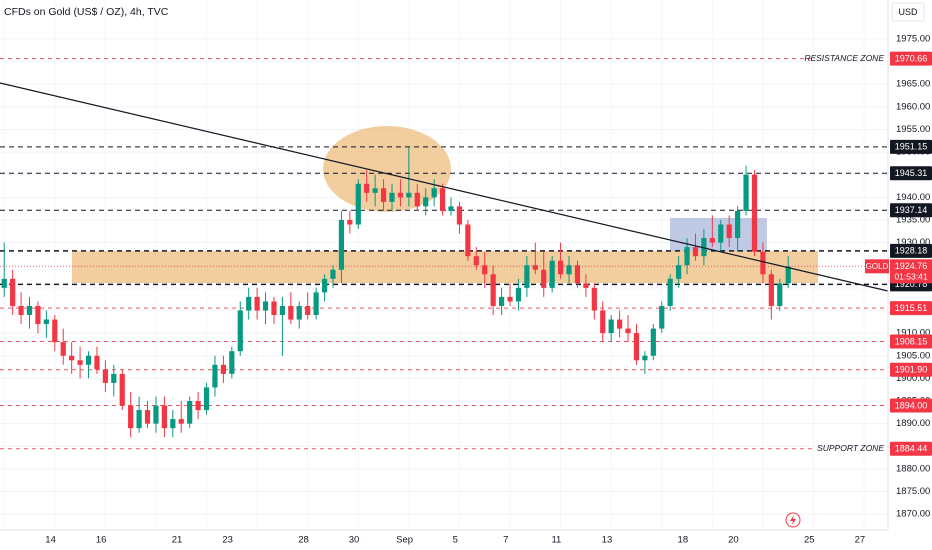 This screenshot has width=932, height=550. Describe the element at coordinates (733, 540) in the screenshot. I see `x-tick-label: 20` at that location.